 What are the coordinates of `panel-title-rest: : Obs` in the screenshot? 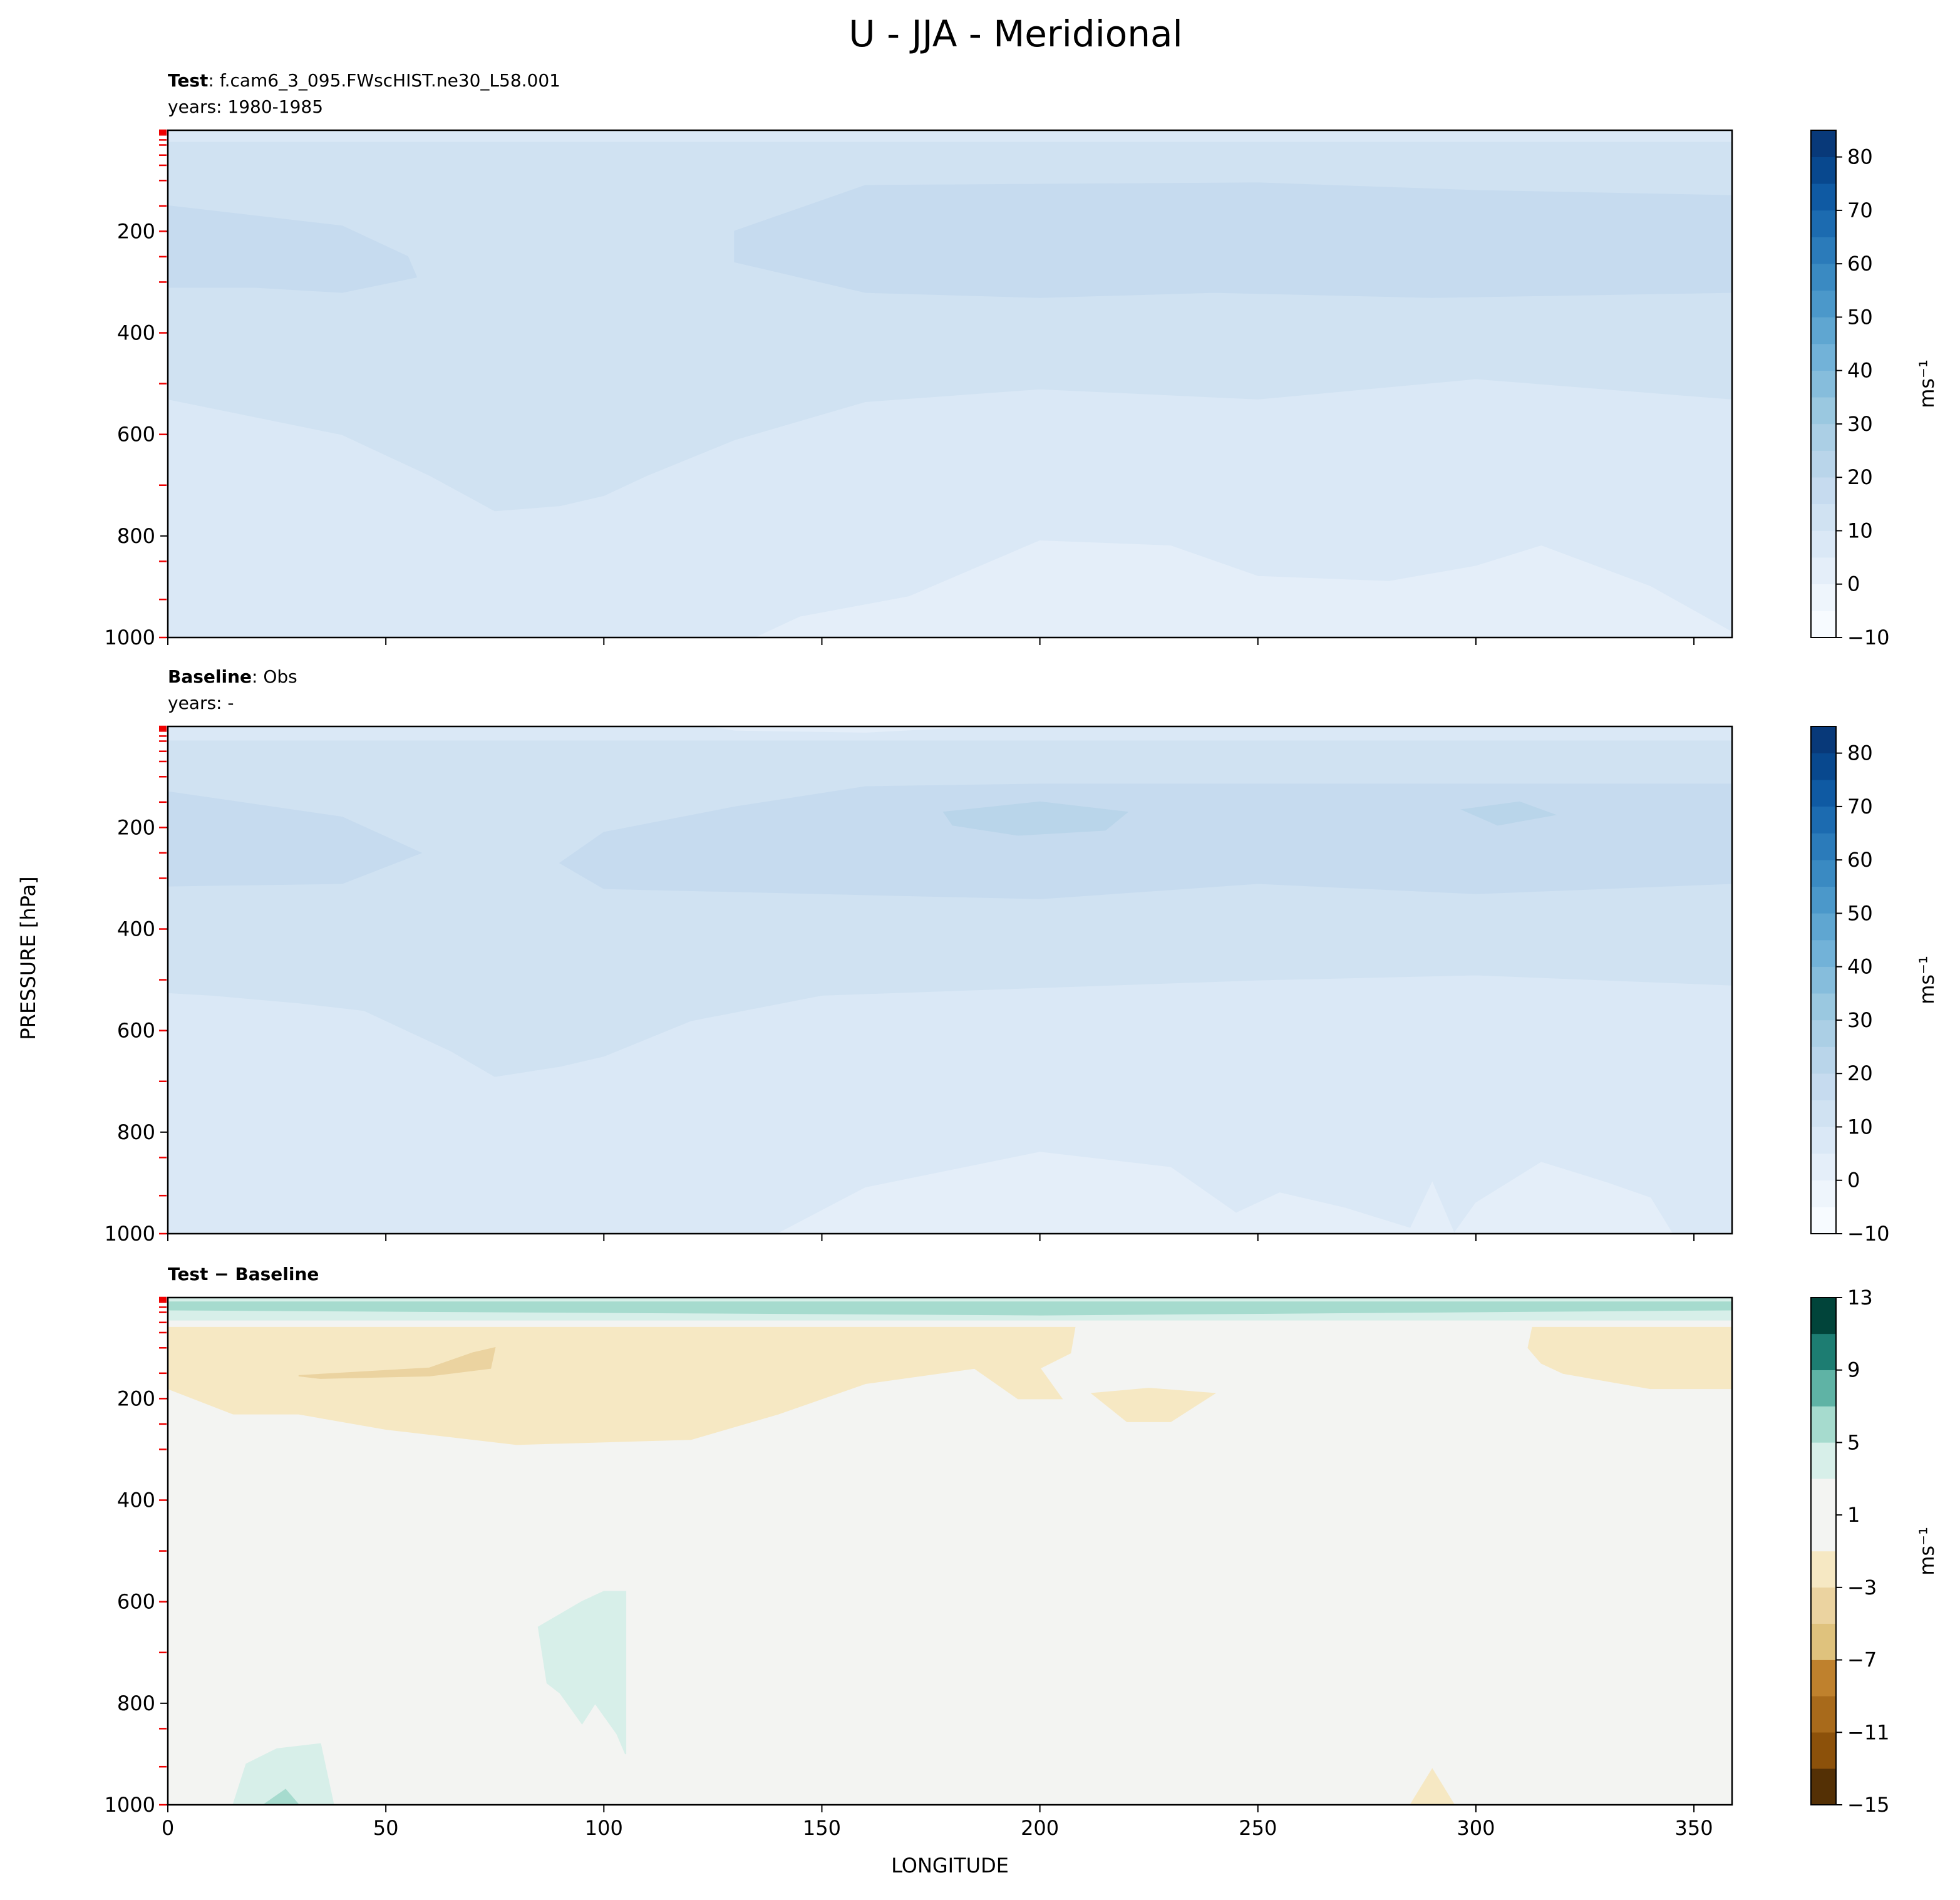 It's located at (274, 676).